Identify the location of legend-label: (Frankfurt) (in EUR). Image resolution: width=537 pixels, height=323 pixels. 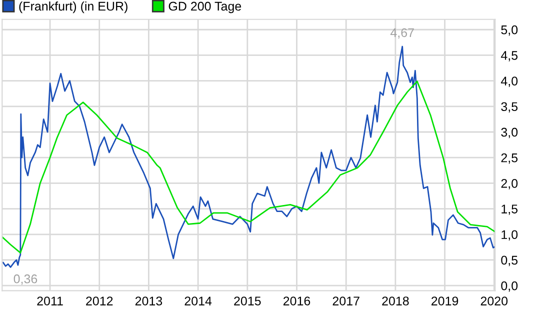
(73, 7).